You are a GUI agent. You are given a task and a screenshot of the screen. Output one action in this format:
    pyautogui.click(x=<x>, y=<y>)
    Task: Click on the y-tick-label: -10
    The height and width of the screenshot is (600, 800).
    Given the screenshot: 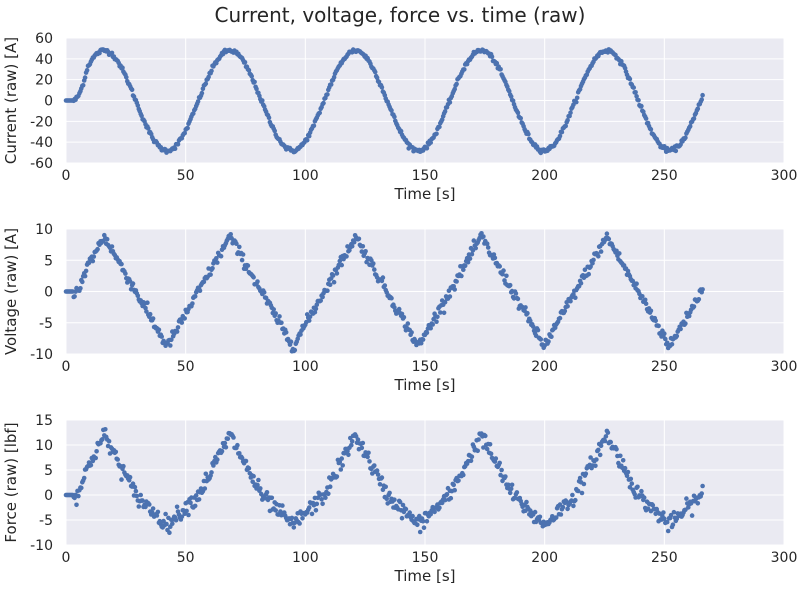 What is the action you would take?
    pyautogui.click(x=41, y=355)
    